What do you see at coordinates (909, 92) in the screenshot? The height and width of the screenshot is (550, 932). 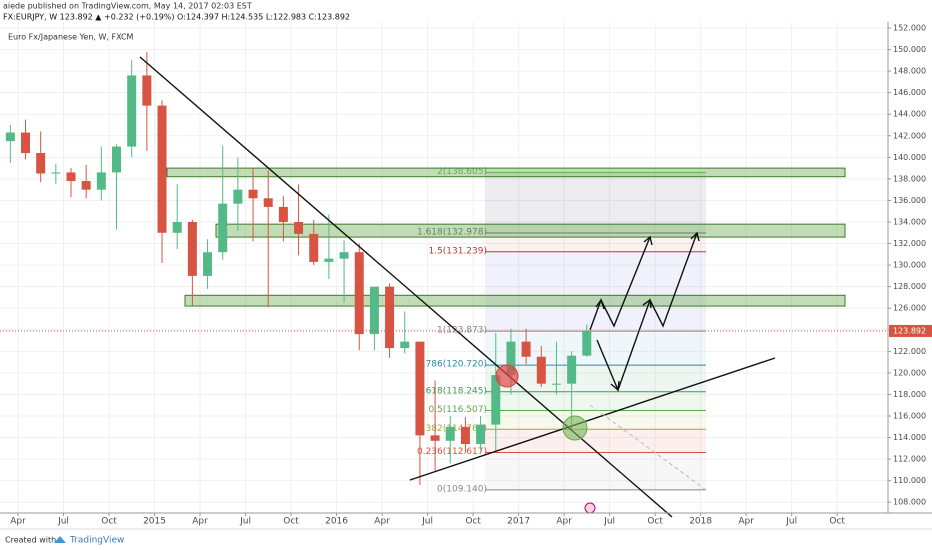 I see `y-tick-label: 146.000` at bounding box center [909, 92].